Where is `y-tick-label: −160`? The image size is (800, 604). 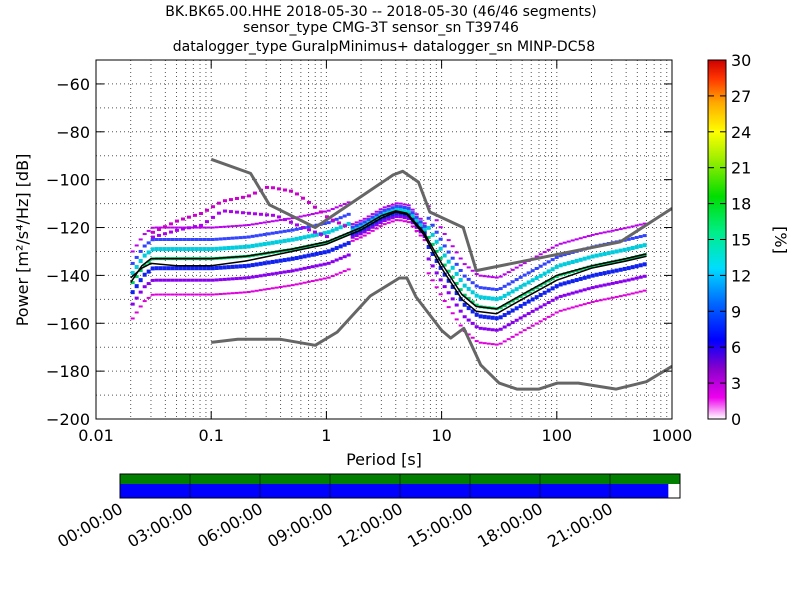 y-tick-label: −160 is located at coordinates (68, 323).